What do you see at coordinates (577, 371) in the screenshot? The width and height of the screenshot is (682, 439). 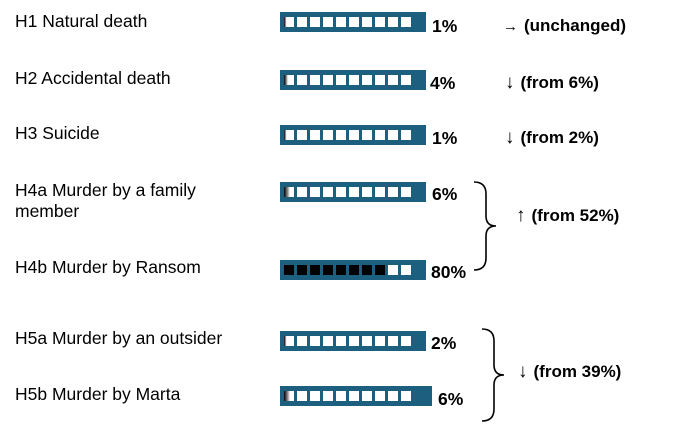 I see `change-text-h5-group: (from 39%)` at bounding box center [577, 371].